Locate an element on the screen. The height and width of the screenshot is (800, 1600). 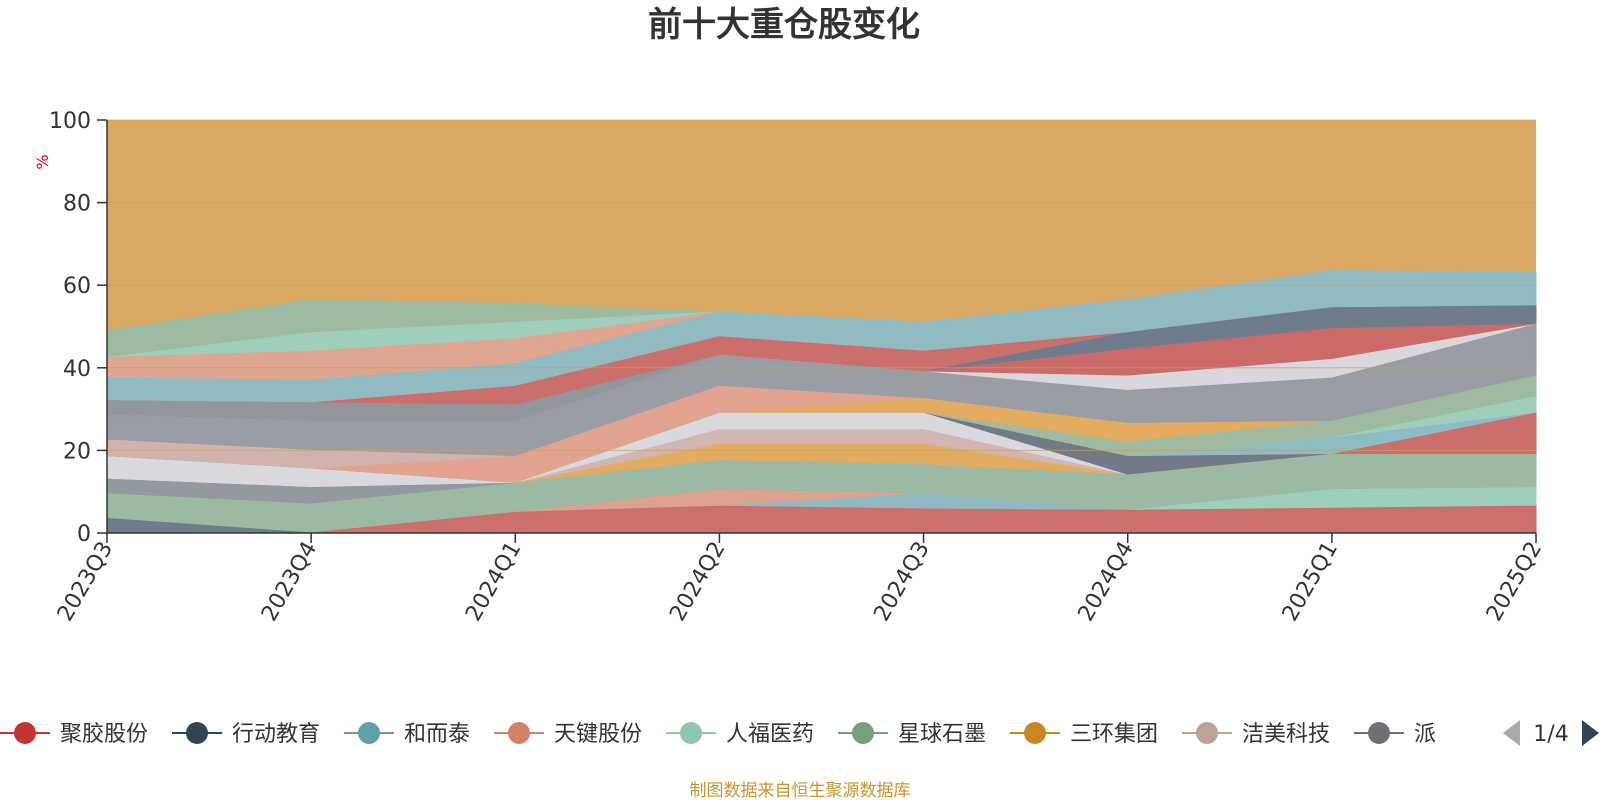
data-source-note: 制图数据来自恒生聚源数据库 is located at coordinates (800, 790).